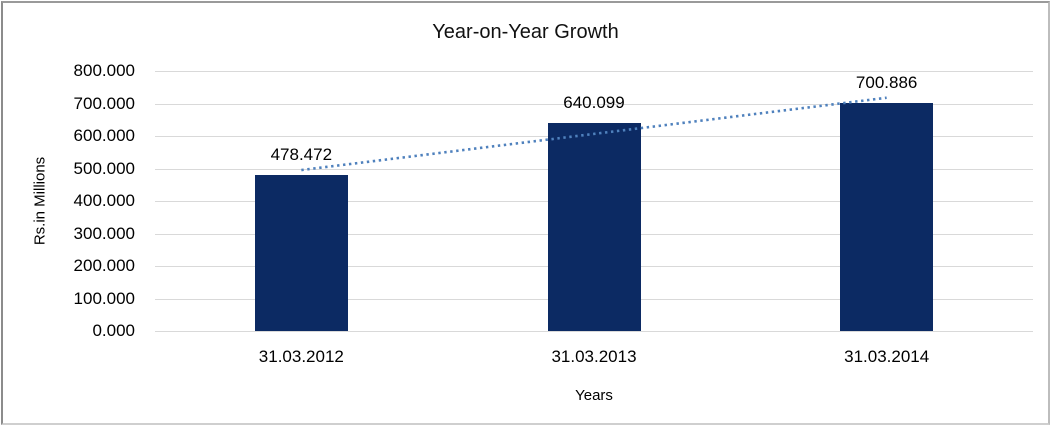  Describe the element at coordinates (104, 103) in the screenshot. I see `y-tick-label: 700.000` at that location.